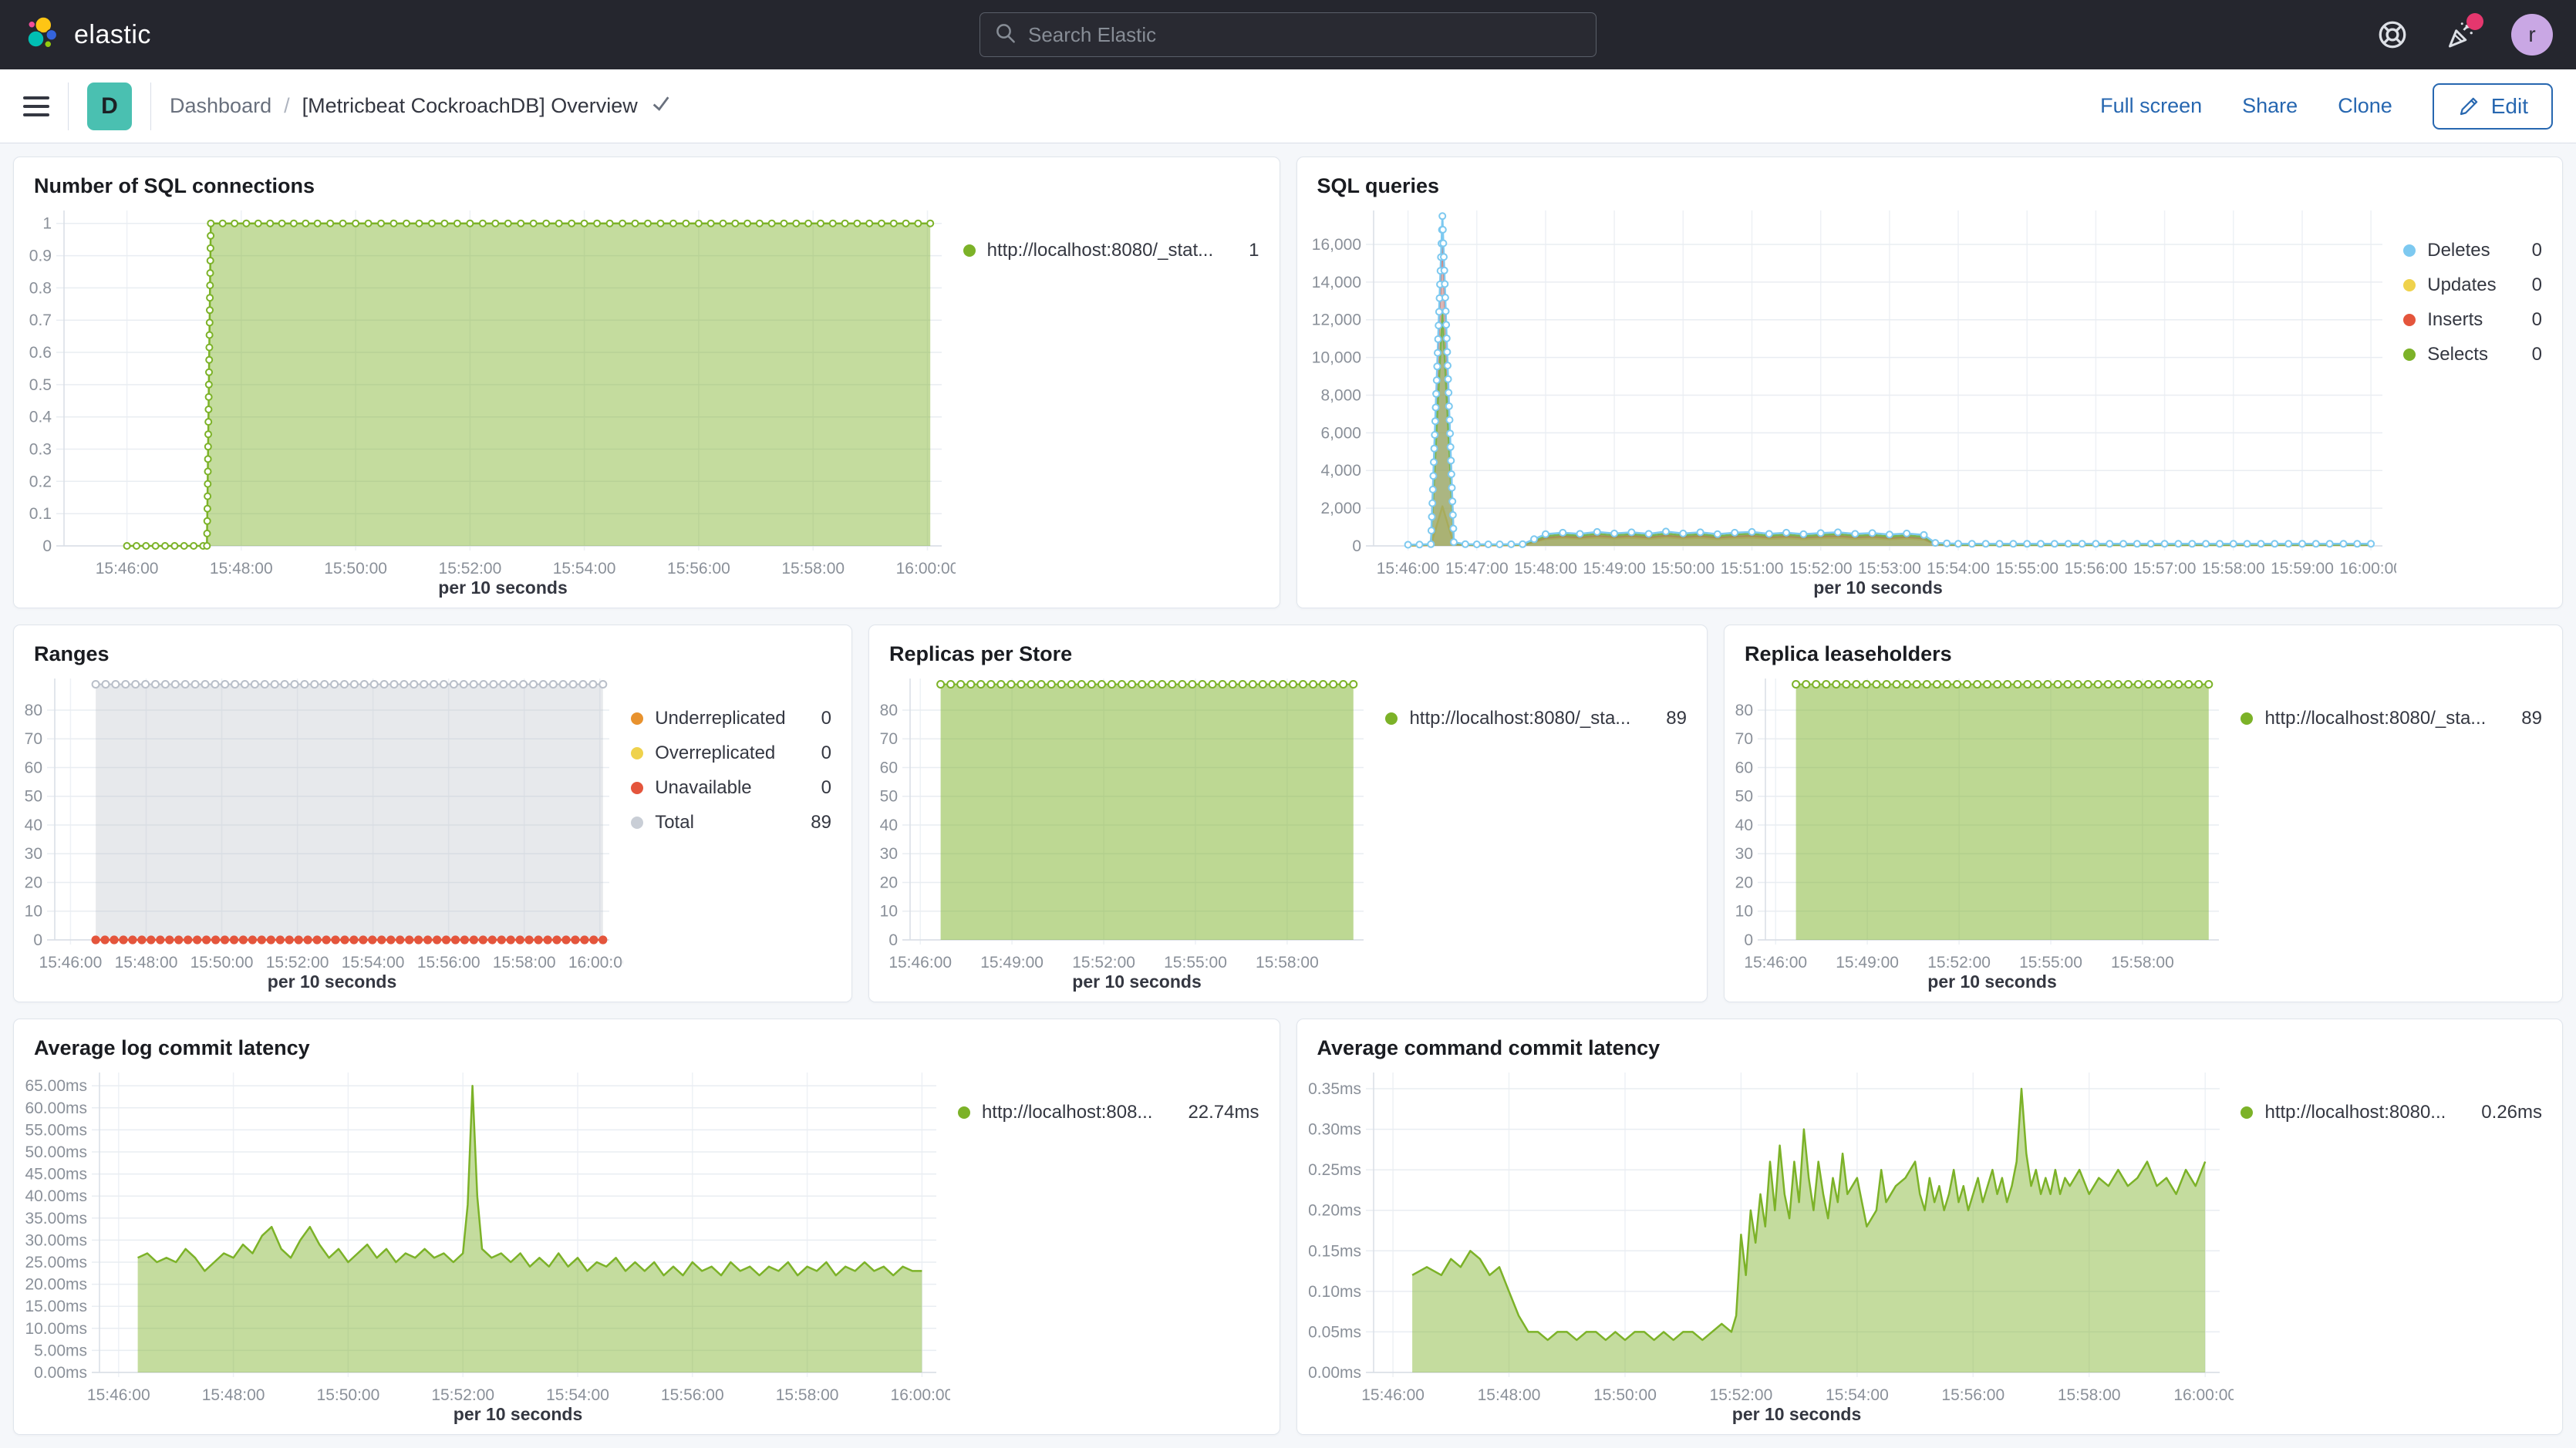 The width and height of the screenshot is (2576, 1448). I want to click on svg-text: 15:47:00, so click(1476, 569).